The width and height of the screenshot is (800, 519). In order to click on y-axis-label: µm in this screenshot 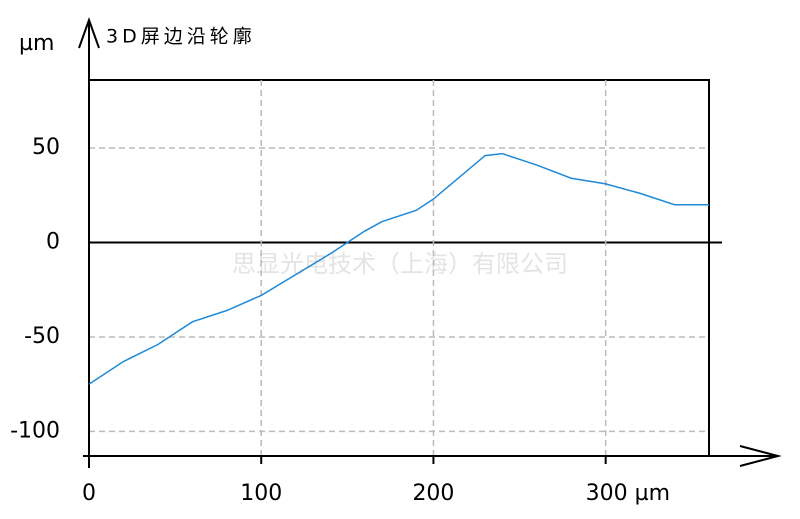, I will do `click(36, 43)`.